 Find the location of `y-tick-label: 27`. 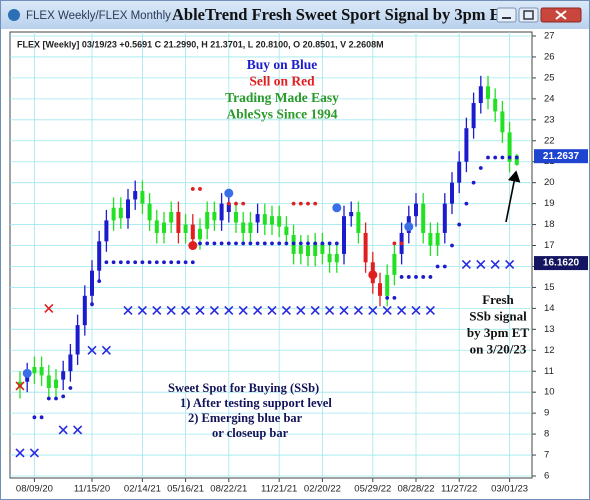

y-tick-label: 27 is located at coordinates (549, 36).